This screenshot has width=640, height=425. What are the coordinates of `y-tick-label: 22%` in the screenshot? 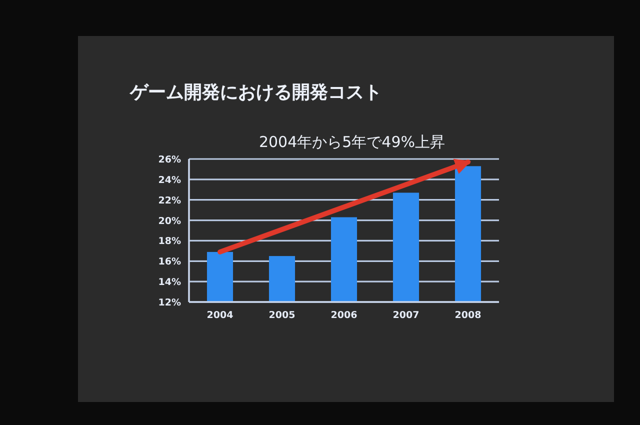 It's located at (170, 200).